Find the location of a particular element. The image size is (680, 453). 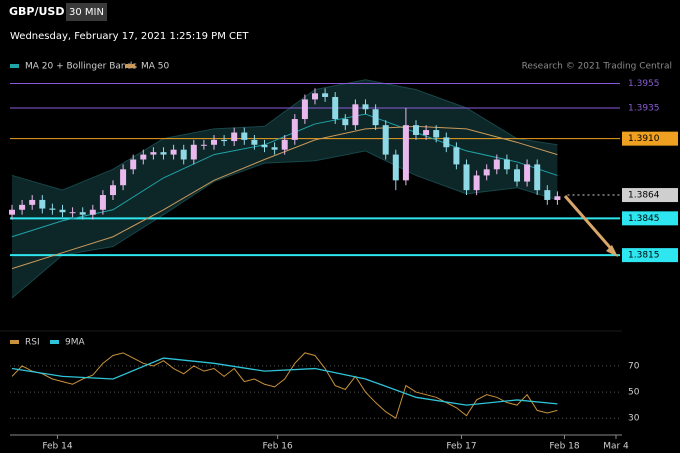

rsi-tick-label: 30 is located at coordinates (634, 419).